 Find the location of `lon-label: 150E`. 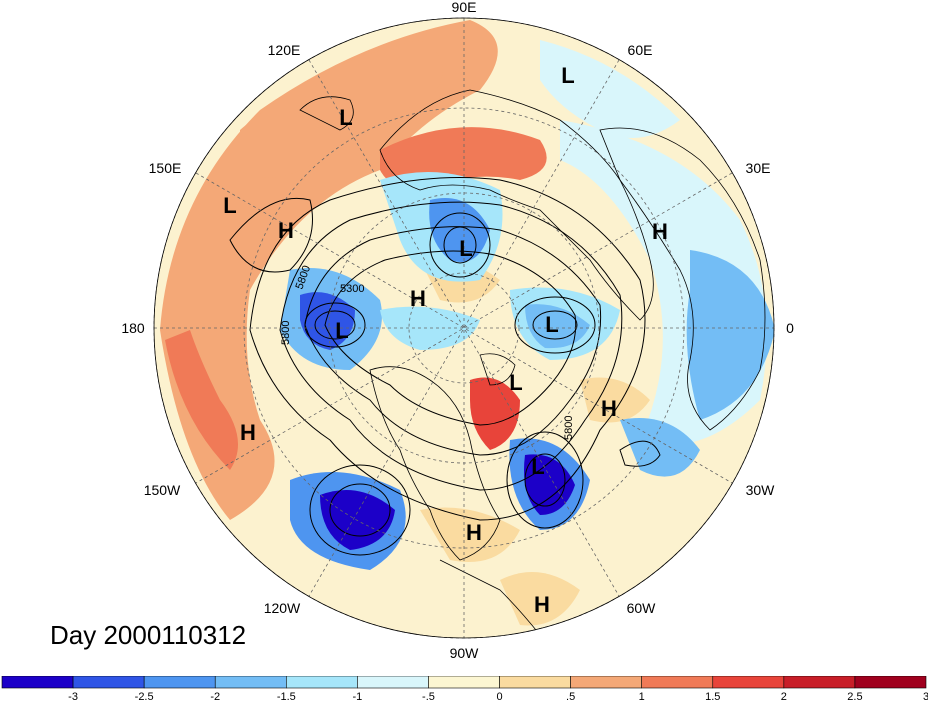

lon-label: 150E is located at coordinates (165, 168).